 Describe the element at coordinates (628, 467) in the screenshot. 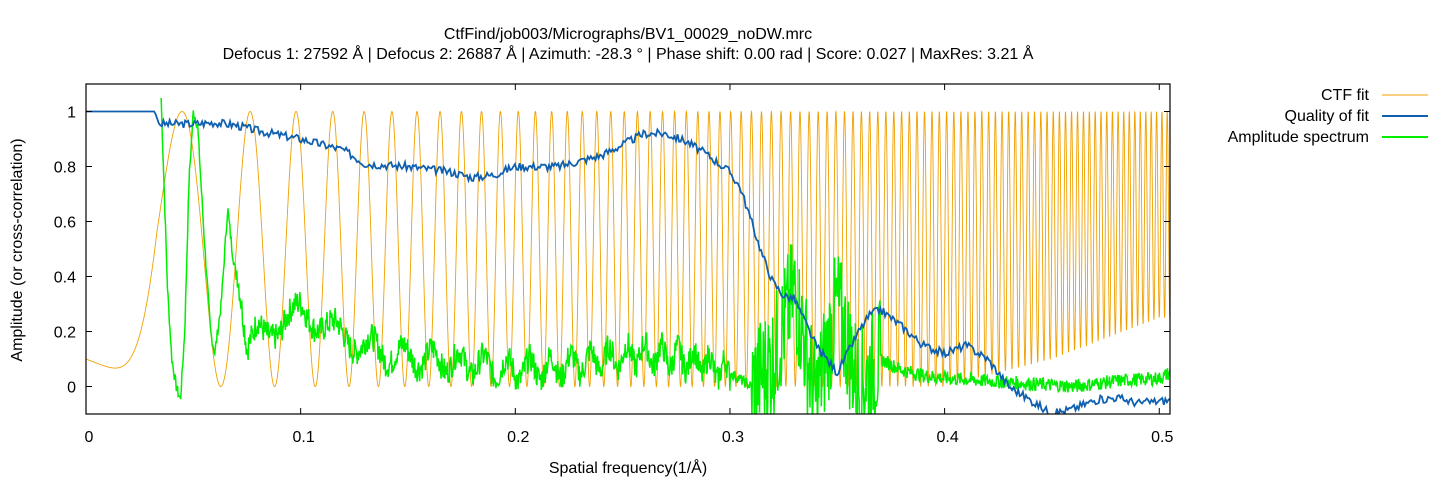

I see `x-axis-label: Spatial frequency(1/Å)` at that location.